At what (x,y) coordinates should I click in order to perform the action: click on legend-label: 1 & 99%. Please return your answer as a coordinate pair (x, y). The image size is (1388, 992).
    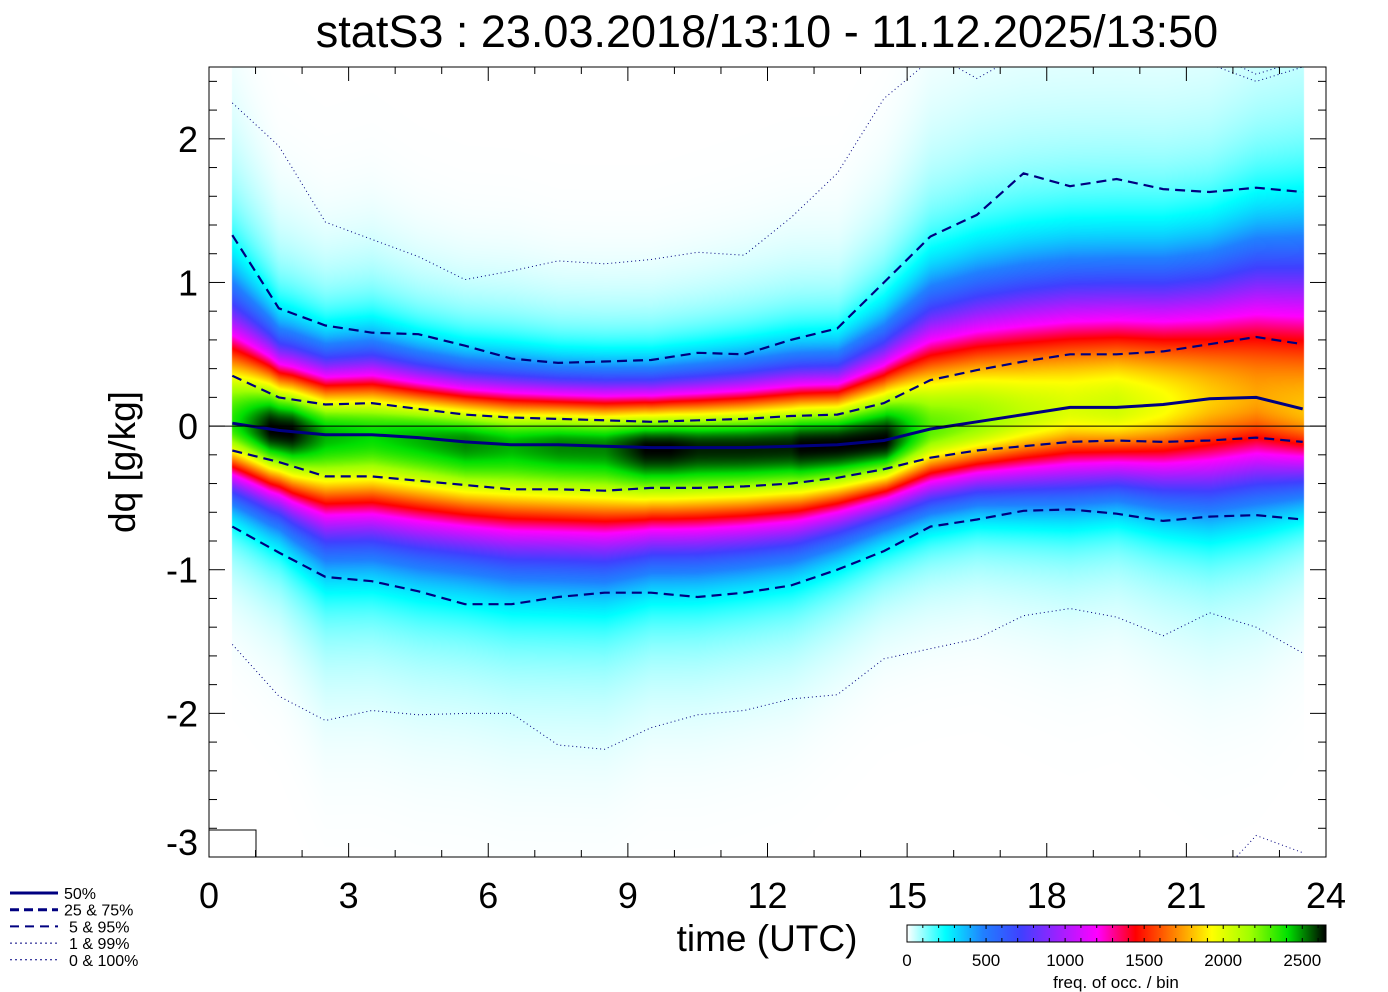
    Looking at the image, I should click on (99, 944).